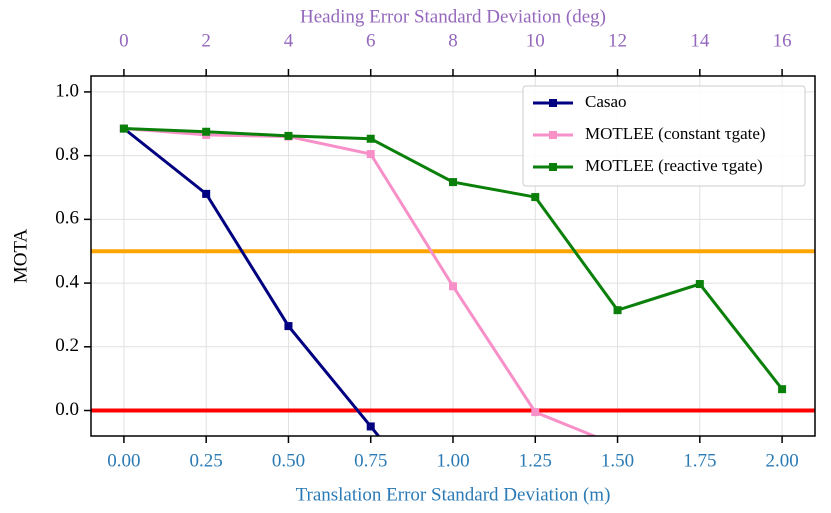 The image size is (831, 513). What do you see at coordinates (699, 460) in the screenshot?
I see `x-tick-label: 1.75` at bounding box center [699, 460].